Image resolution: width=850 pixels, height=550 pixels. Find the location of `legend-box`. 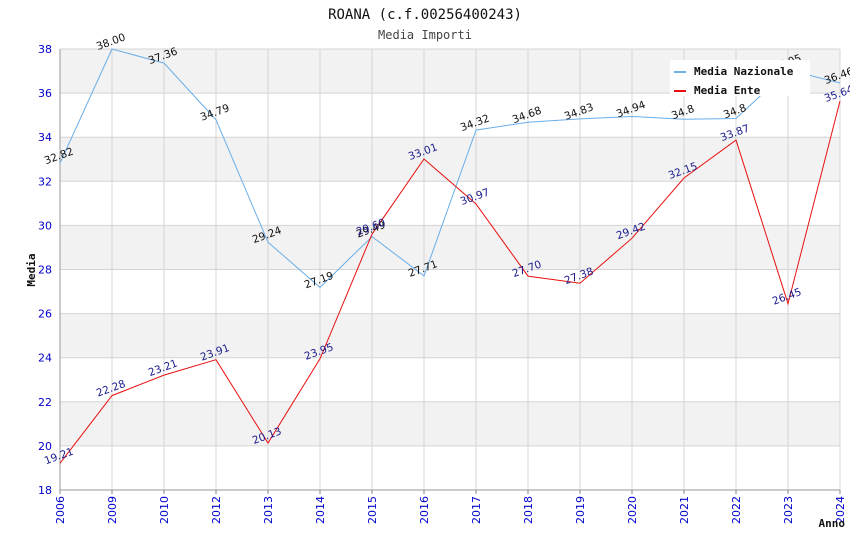

legend-box is located at coordinates (740, 78).